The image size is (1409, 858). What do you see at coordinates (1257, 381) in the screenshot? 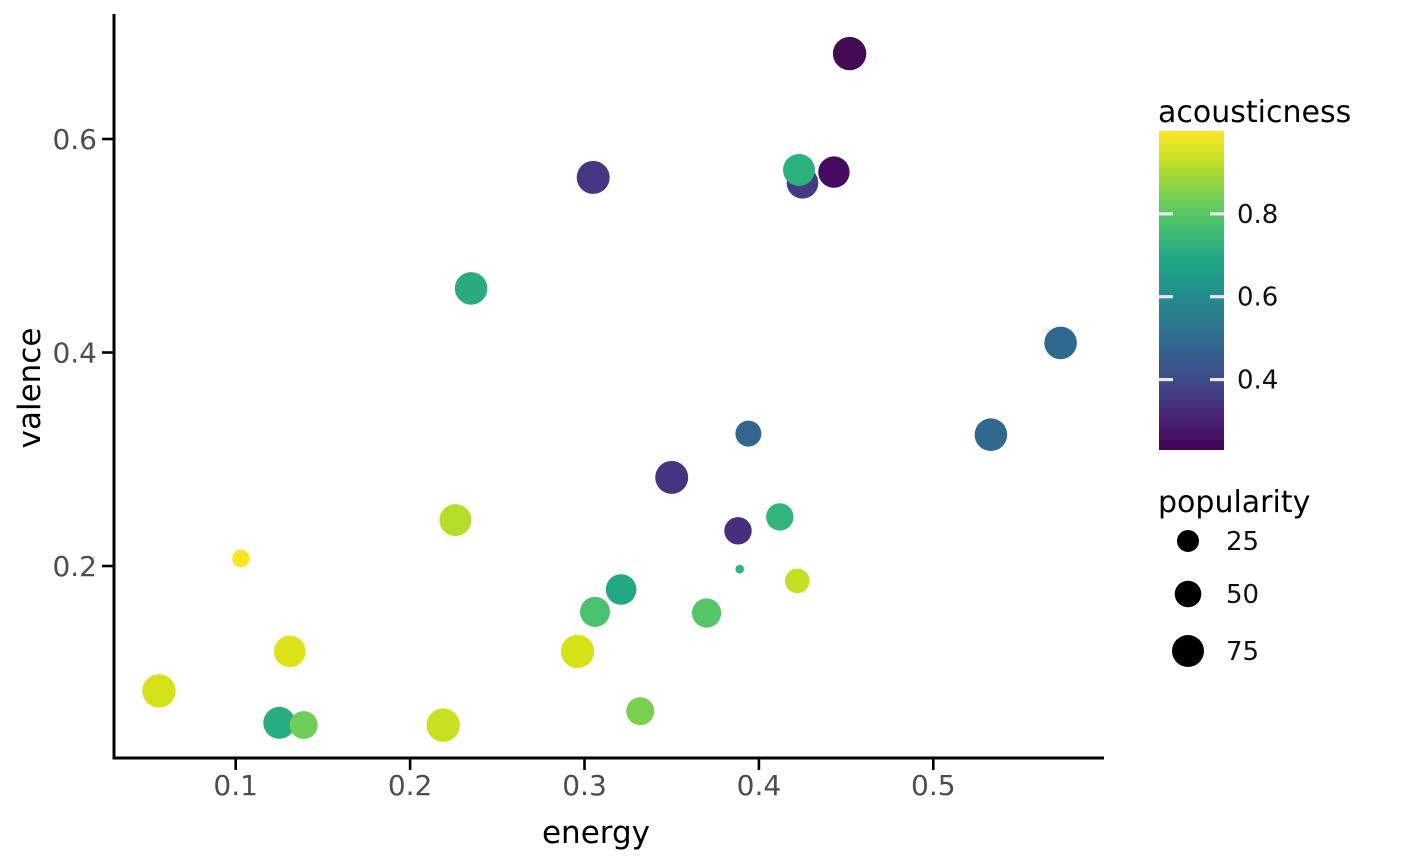
I see `colorbar-tick-label: 0.4` at bounding box center [1257, 381].